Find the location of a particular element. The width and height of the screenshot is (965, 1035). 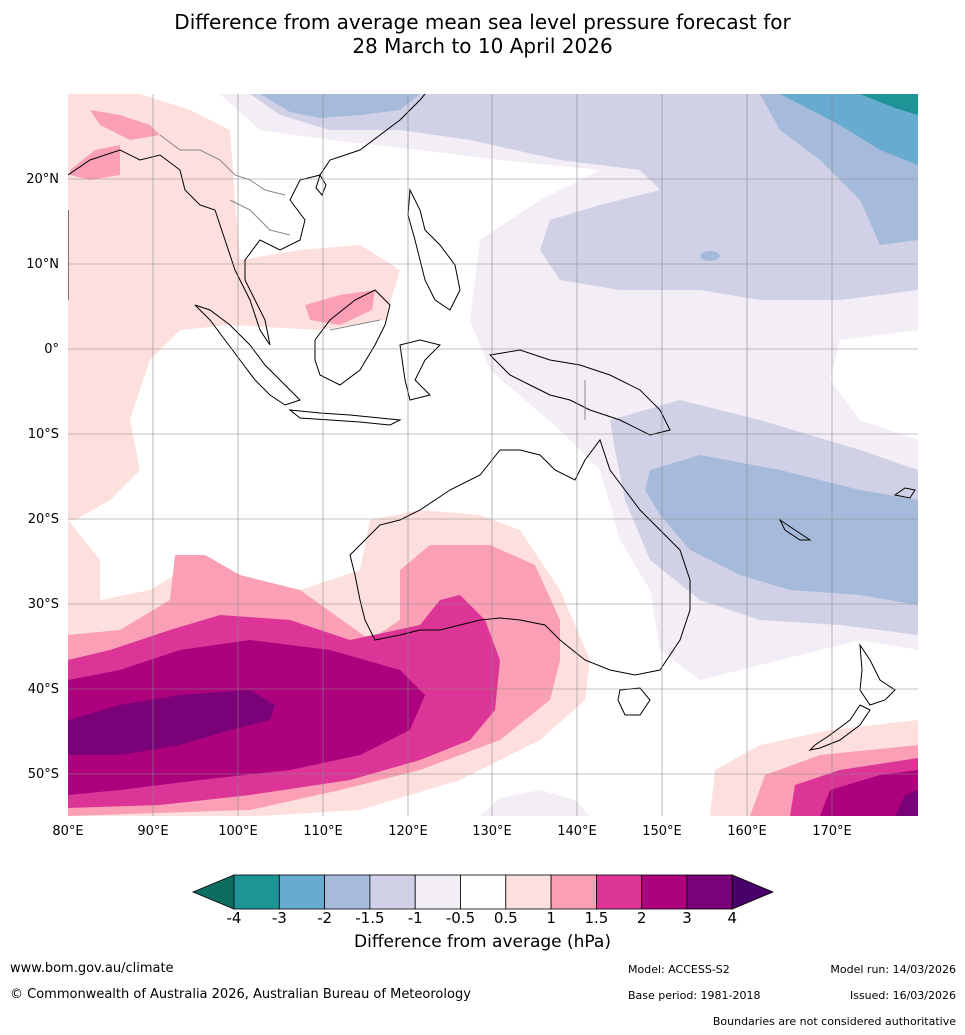

lat-label-10n: 10°N is located at coordinates (42, 264).